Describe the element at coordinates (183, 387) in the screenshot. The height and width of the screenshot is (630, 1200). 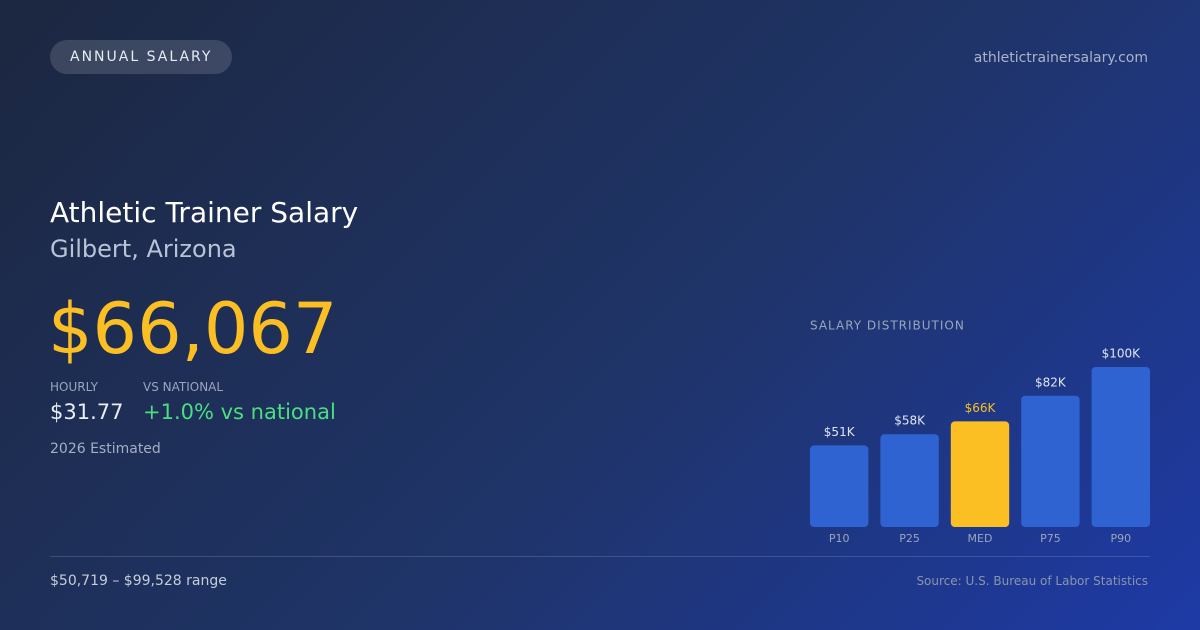
I see `stat-label: VS NATIONAL` at that location.